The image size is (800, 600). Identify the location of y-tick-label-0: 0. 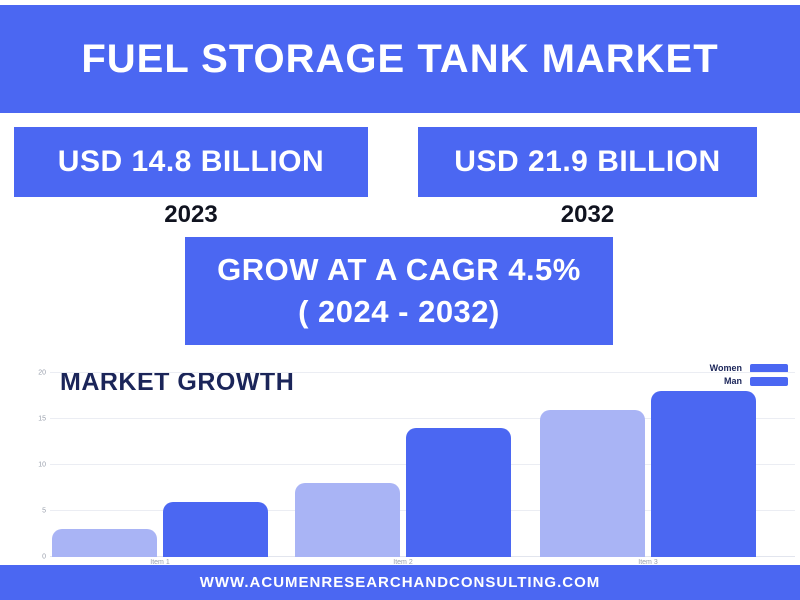
(44, 557).